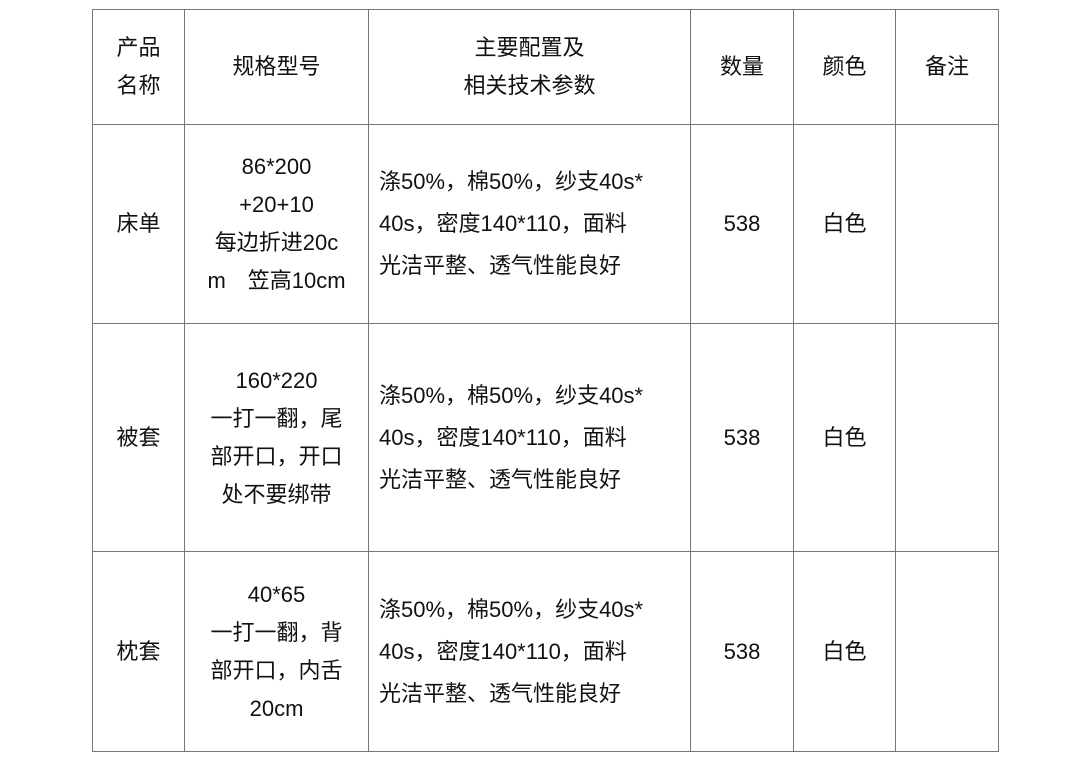 This screenshot has height=762, width=1079. I want to click on cell-text: +20+10, so click(276, 204).